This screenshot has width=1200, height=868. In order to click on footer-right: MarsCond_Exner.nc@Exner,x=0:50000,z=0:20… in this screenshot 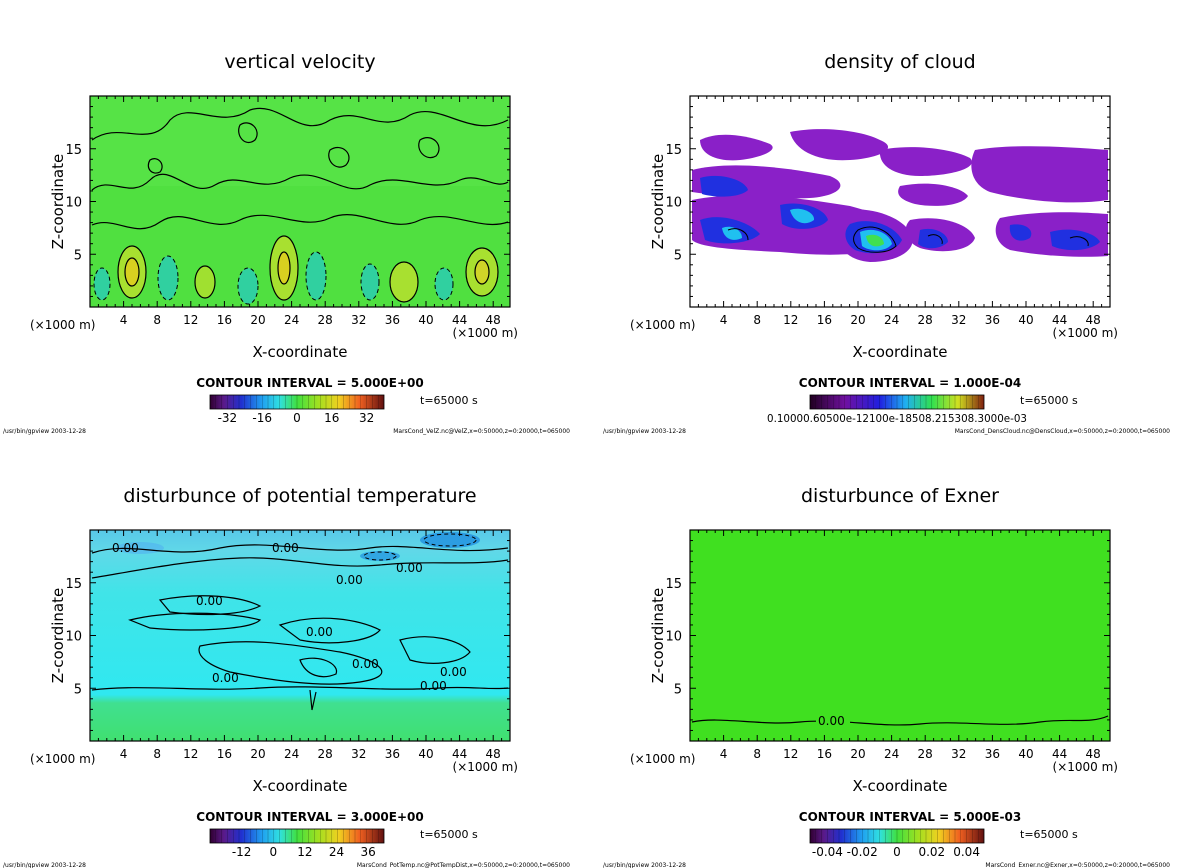, I will do `click(1077, 865)`.